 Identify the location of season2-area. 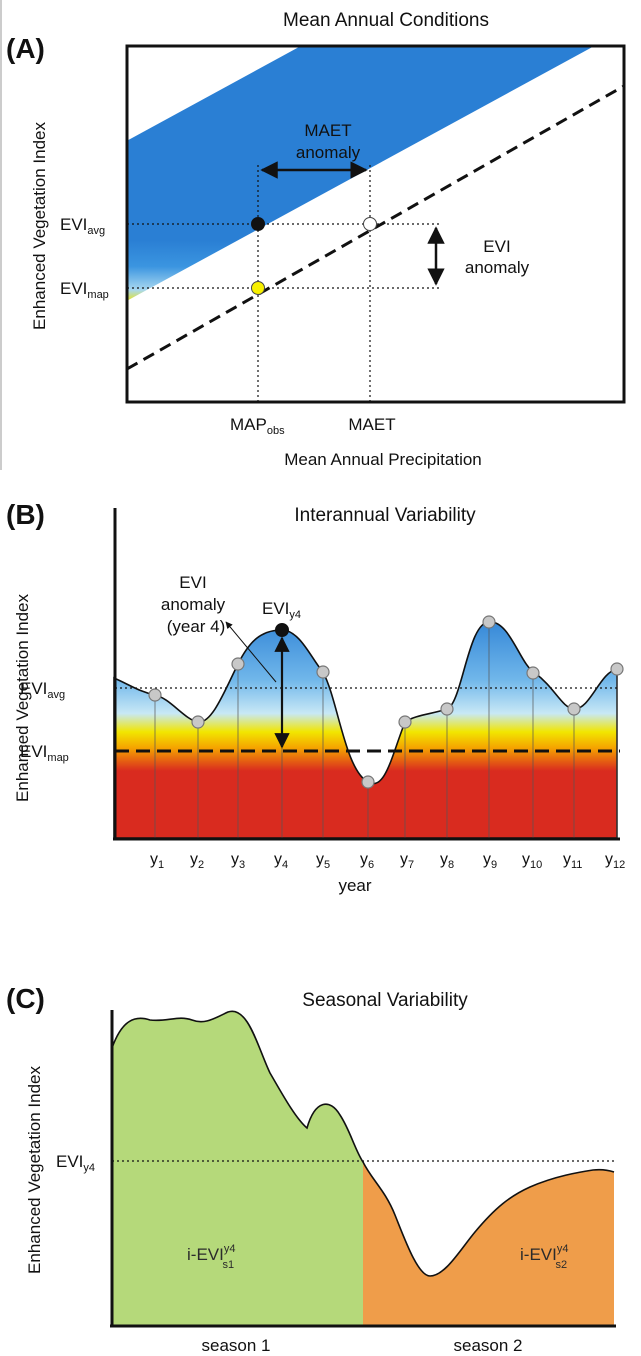
(488, 1243).